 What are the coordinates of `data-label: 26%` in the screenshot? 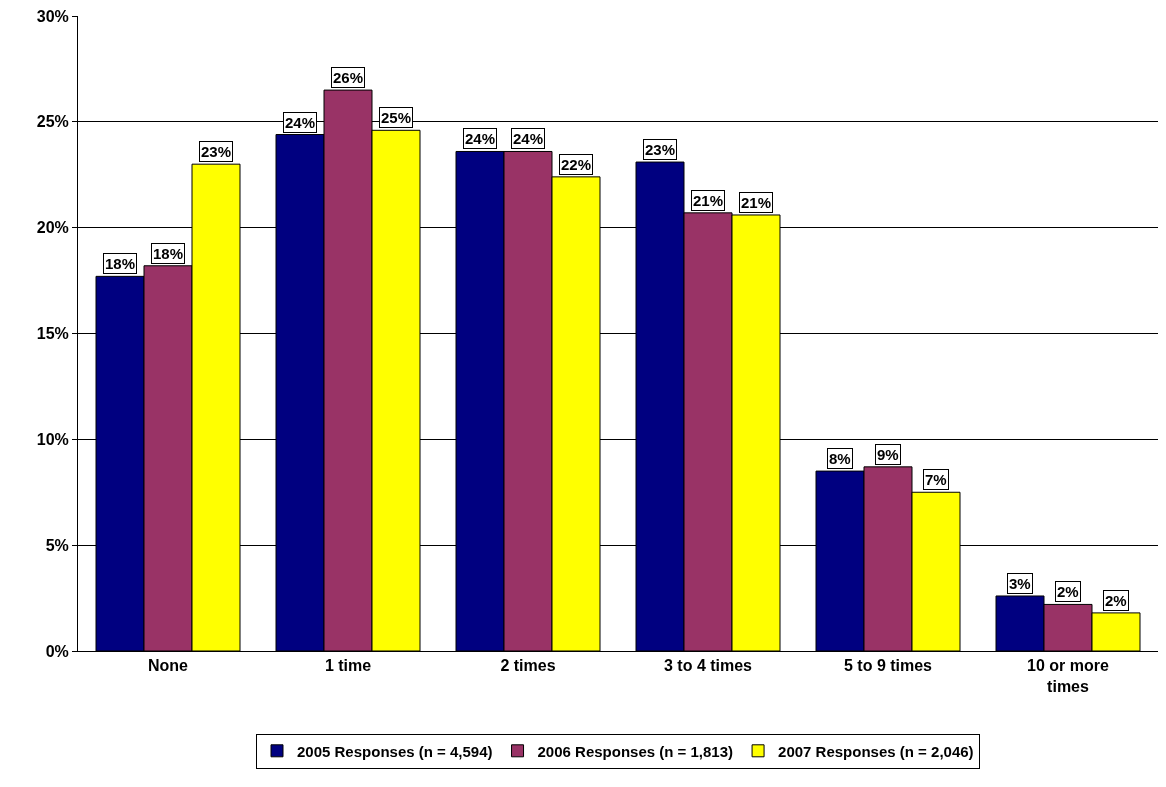 It's located at (348, 77).